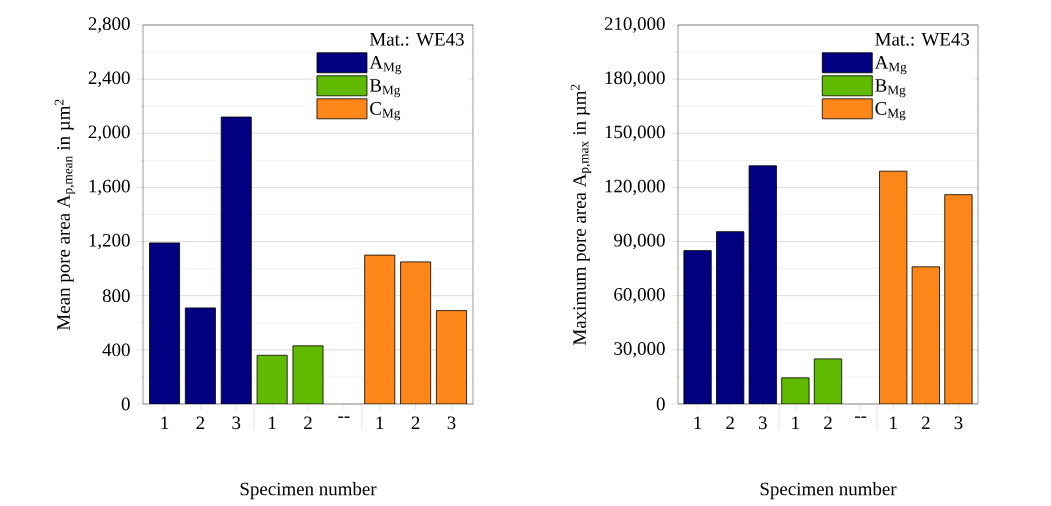 This screenshot has width=1051, height=506. Describe the element at coordinates (109, 79) in the screenshot. I see `y-tick-label: 2,400` at that location.